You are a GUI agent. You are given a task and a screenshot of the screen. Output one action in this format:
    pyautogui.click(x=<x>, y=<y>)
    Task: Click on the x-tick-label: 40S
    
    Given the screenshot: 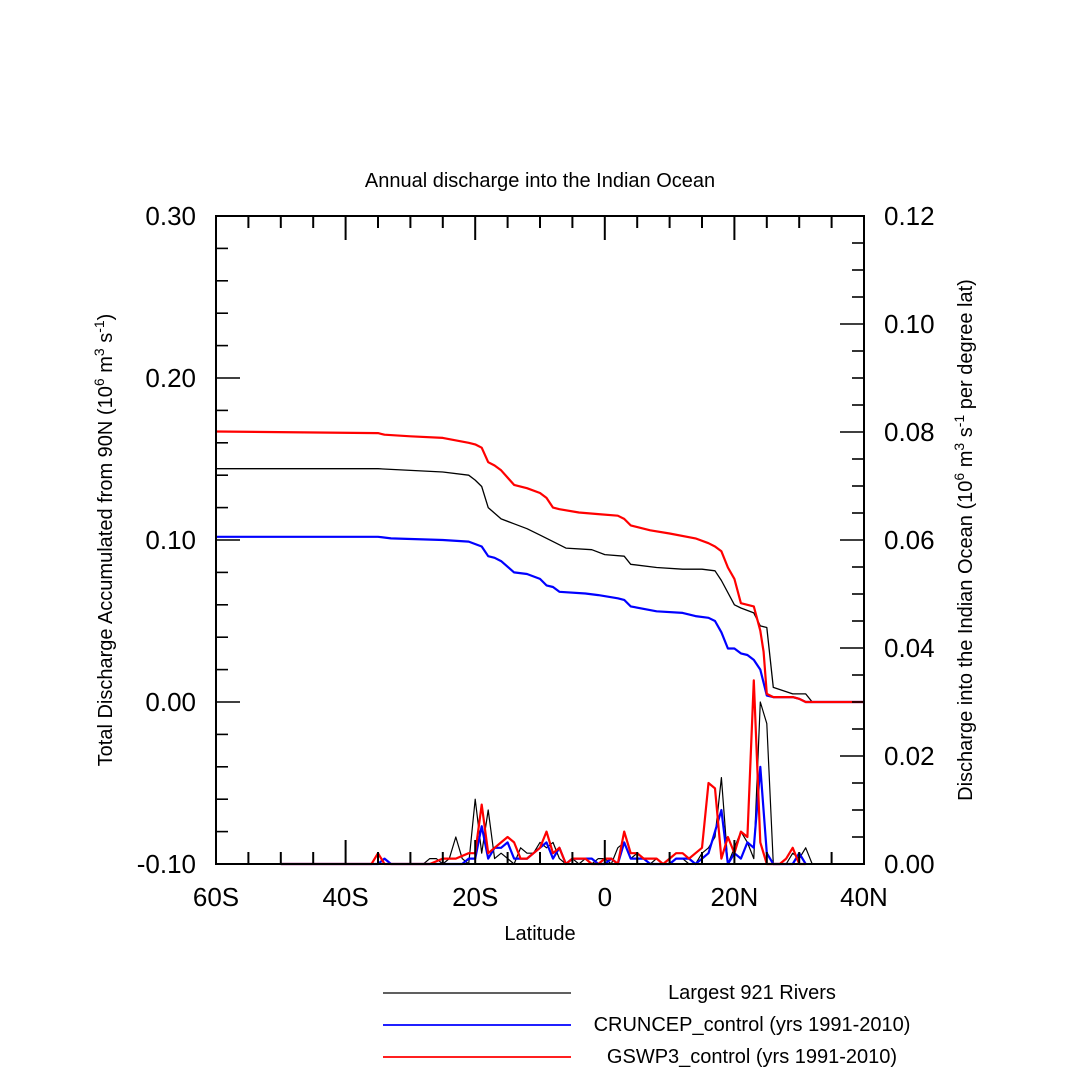 What is the action you would take?
    pyautogui.click(x=345, y=897)
    